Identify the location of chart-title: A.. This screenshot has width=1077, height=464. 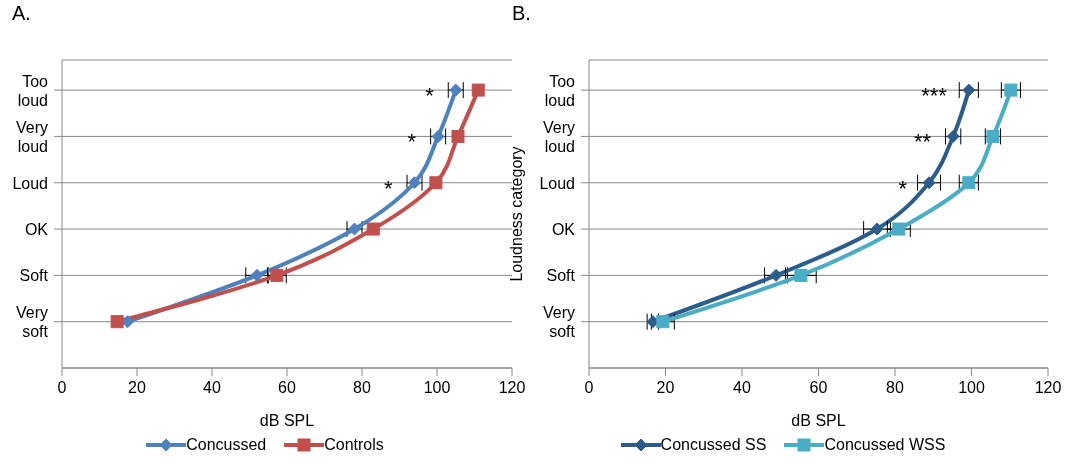
(21, 13).